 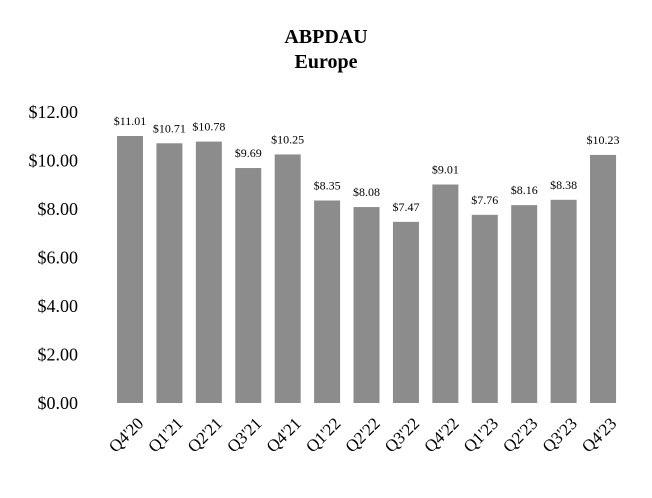 I want to click on chart-subtitle: Europe, so click(x=326, y=62).